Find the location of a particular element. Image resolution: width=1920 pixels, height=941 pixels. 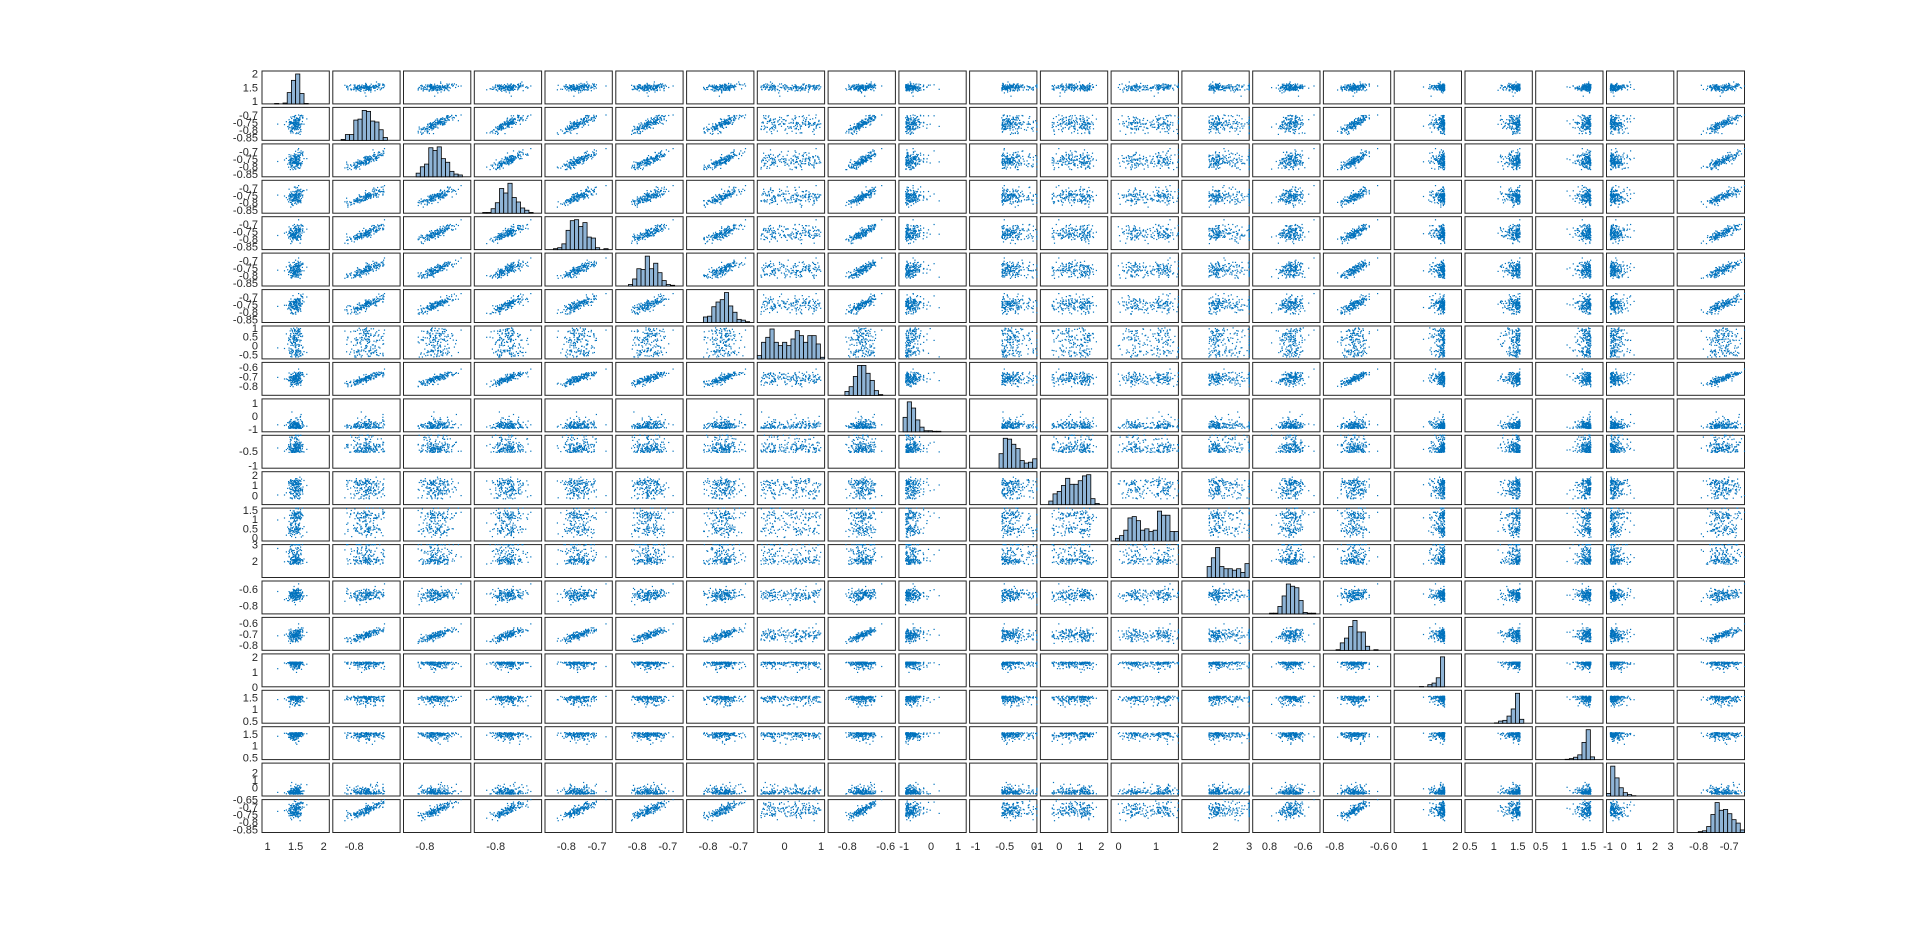

panel-r1-c5 is located at coordinates (578, 87).